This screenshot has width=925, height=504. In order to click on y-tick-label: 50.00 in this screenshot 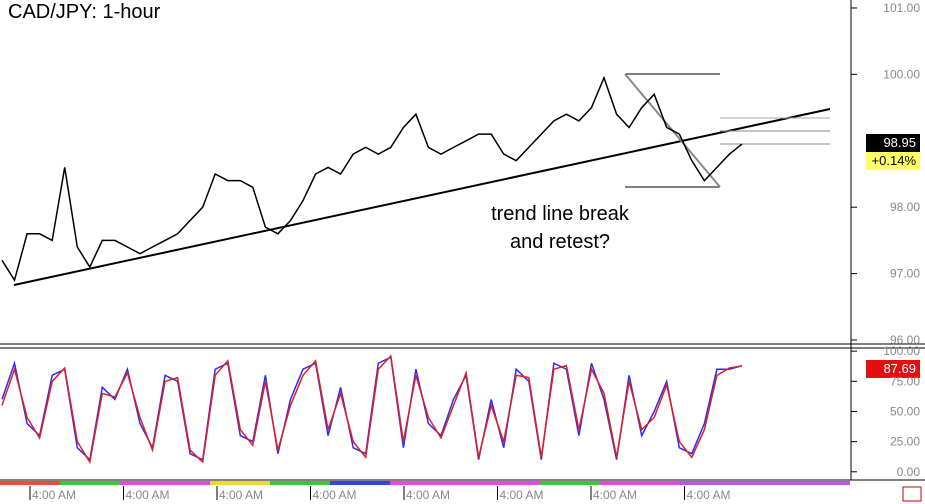, I will do `click(905, 411)`.